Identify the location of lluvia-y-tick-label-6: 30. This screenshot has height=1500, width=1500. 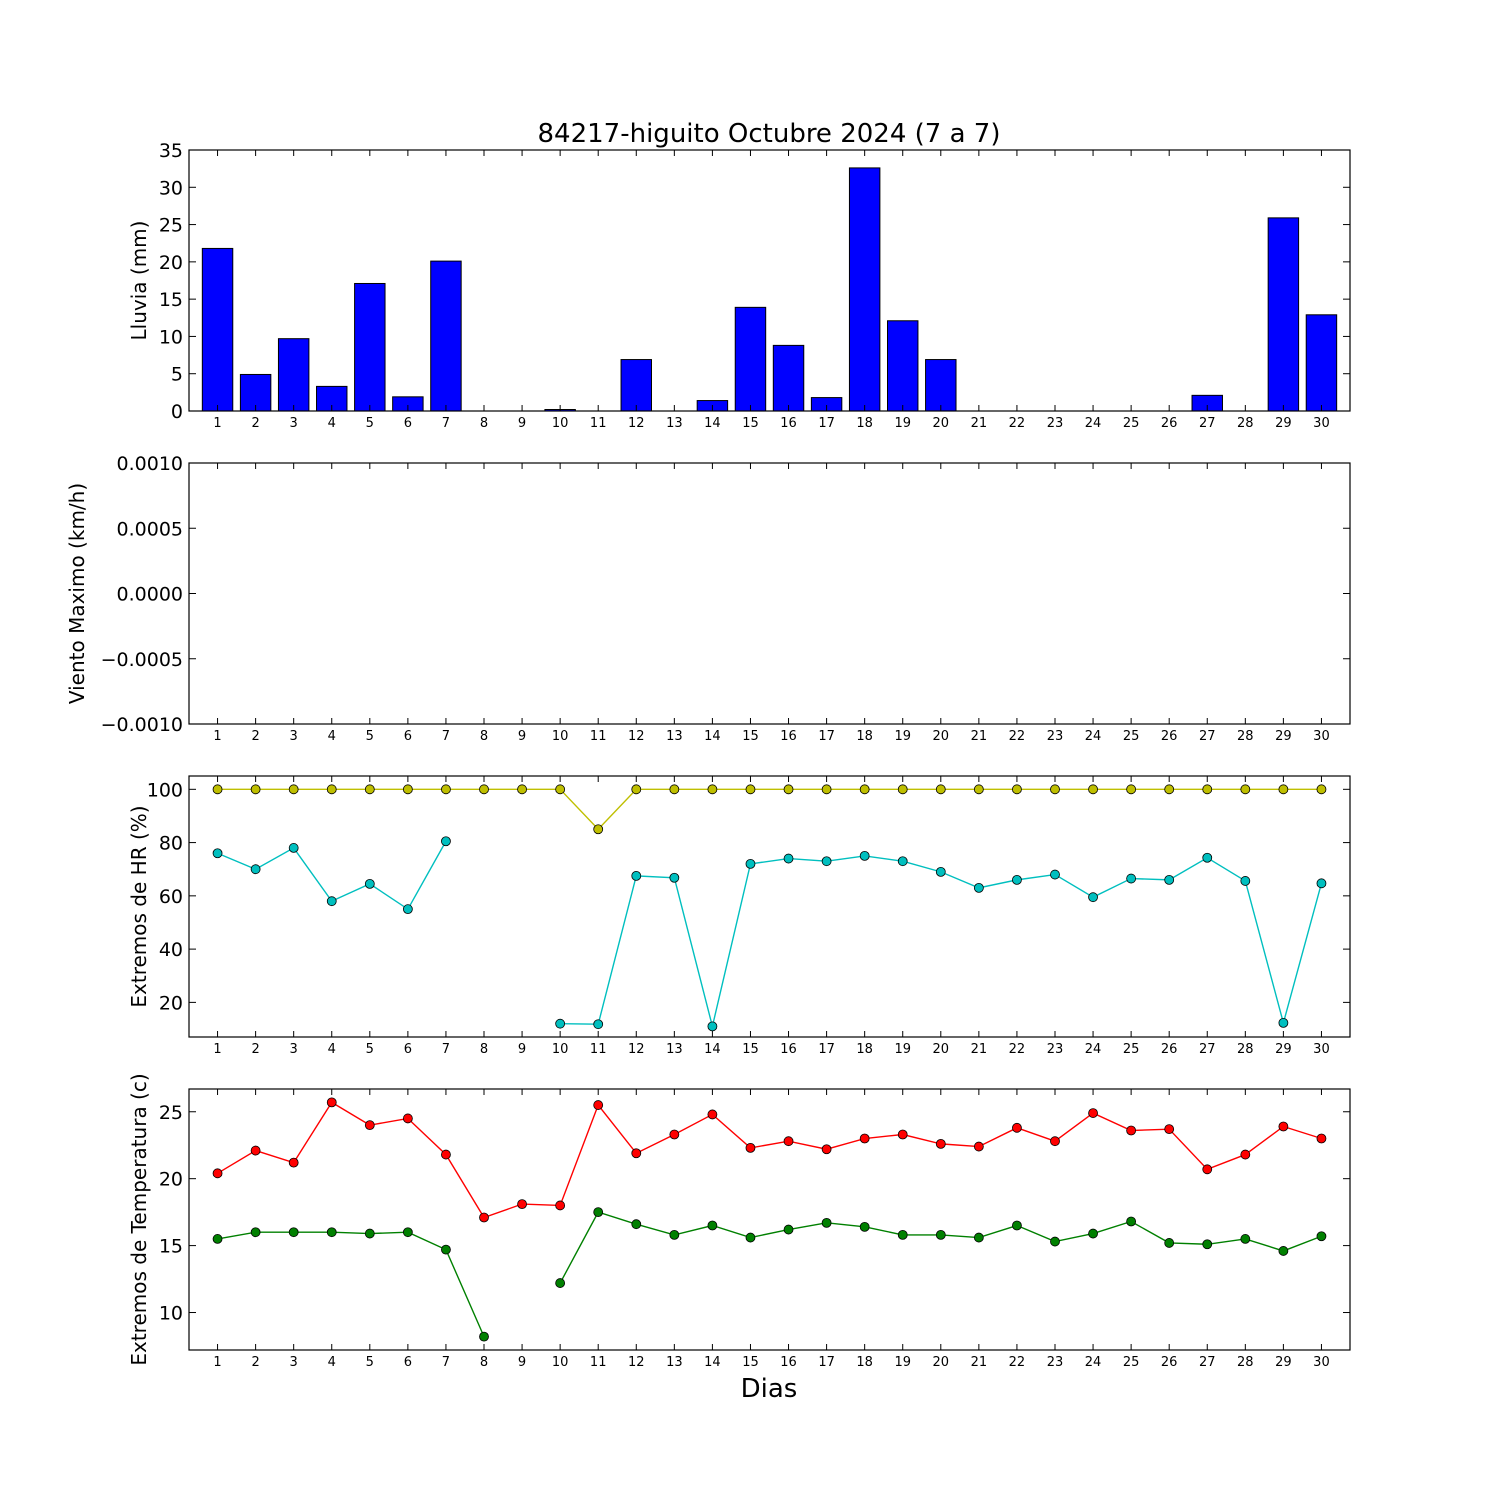
(171, 188).